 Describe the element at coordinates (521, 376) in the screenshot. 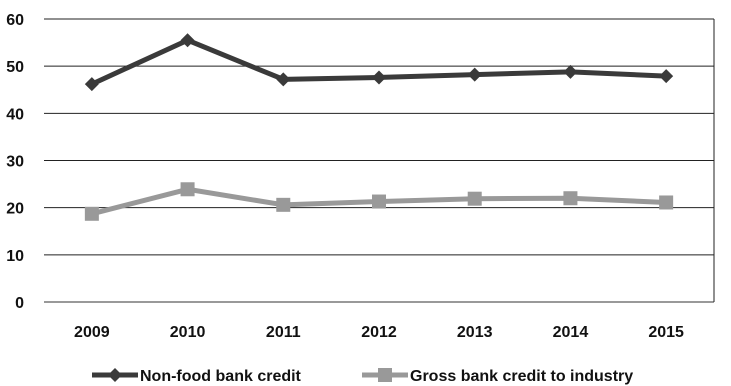

I see `legend-label: Gross bank credit to industry` at that location.